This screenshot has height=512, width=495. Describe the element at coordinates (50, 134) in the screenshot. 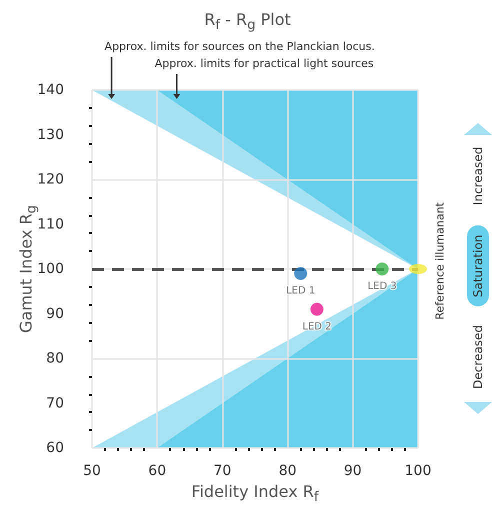

I see `y-tick-label: 130` at that location.